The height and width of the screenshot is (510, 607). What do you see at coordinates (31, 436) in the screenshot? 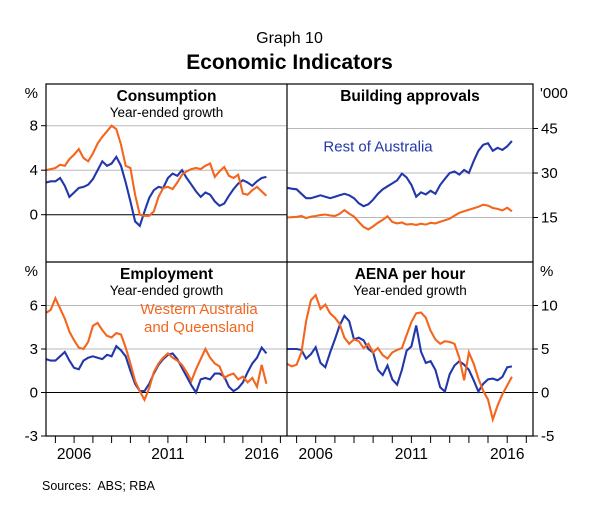
I see `y-tick-label: -3` at bounding box center [31, 436].